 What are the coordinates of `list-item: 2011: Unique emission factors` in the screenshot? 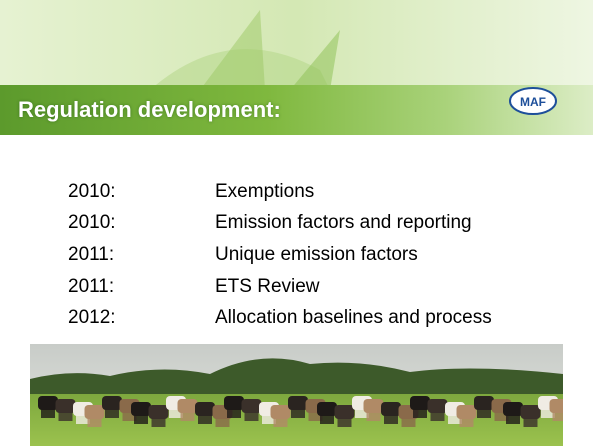 It's located at (280, 255).